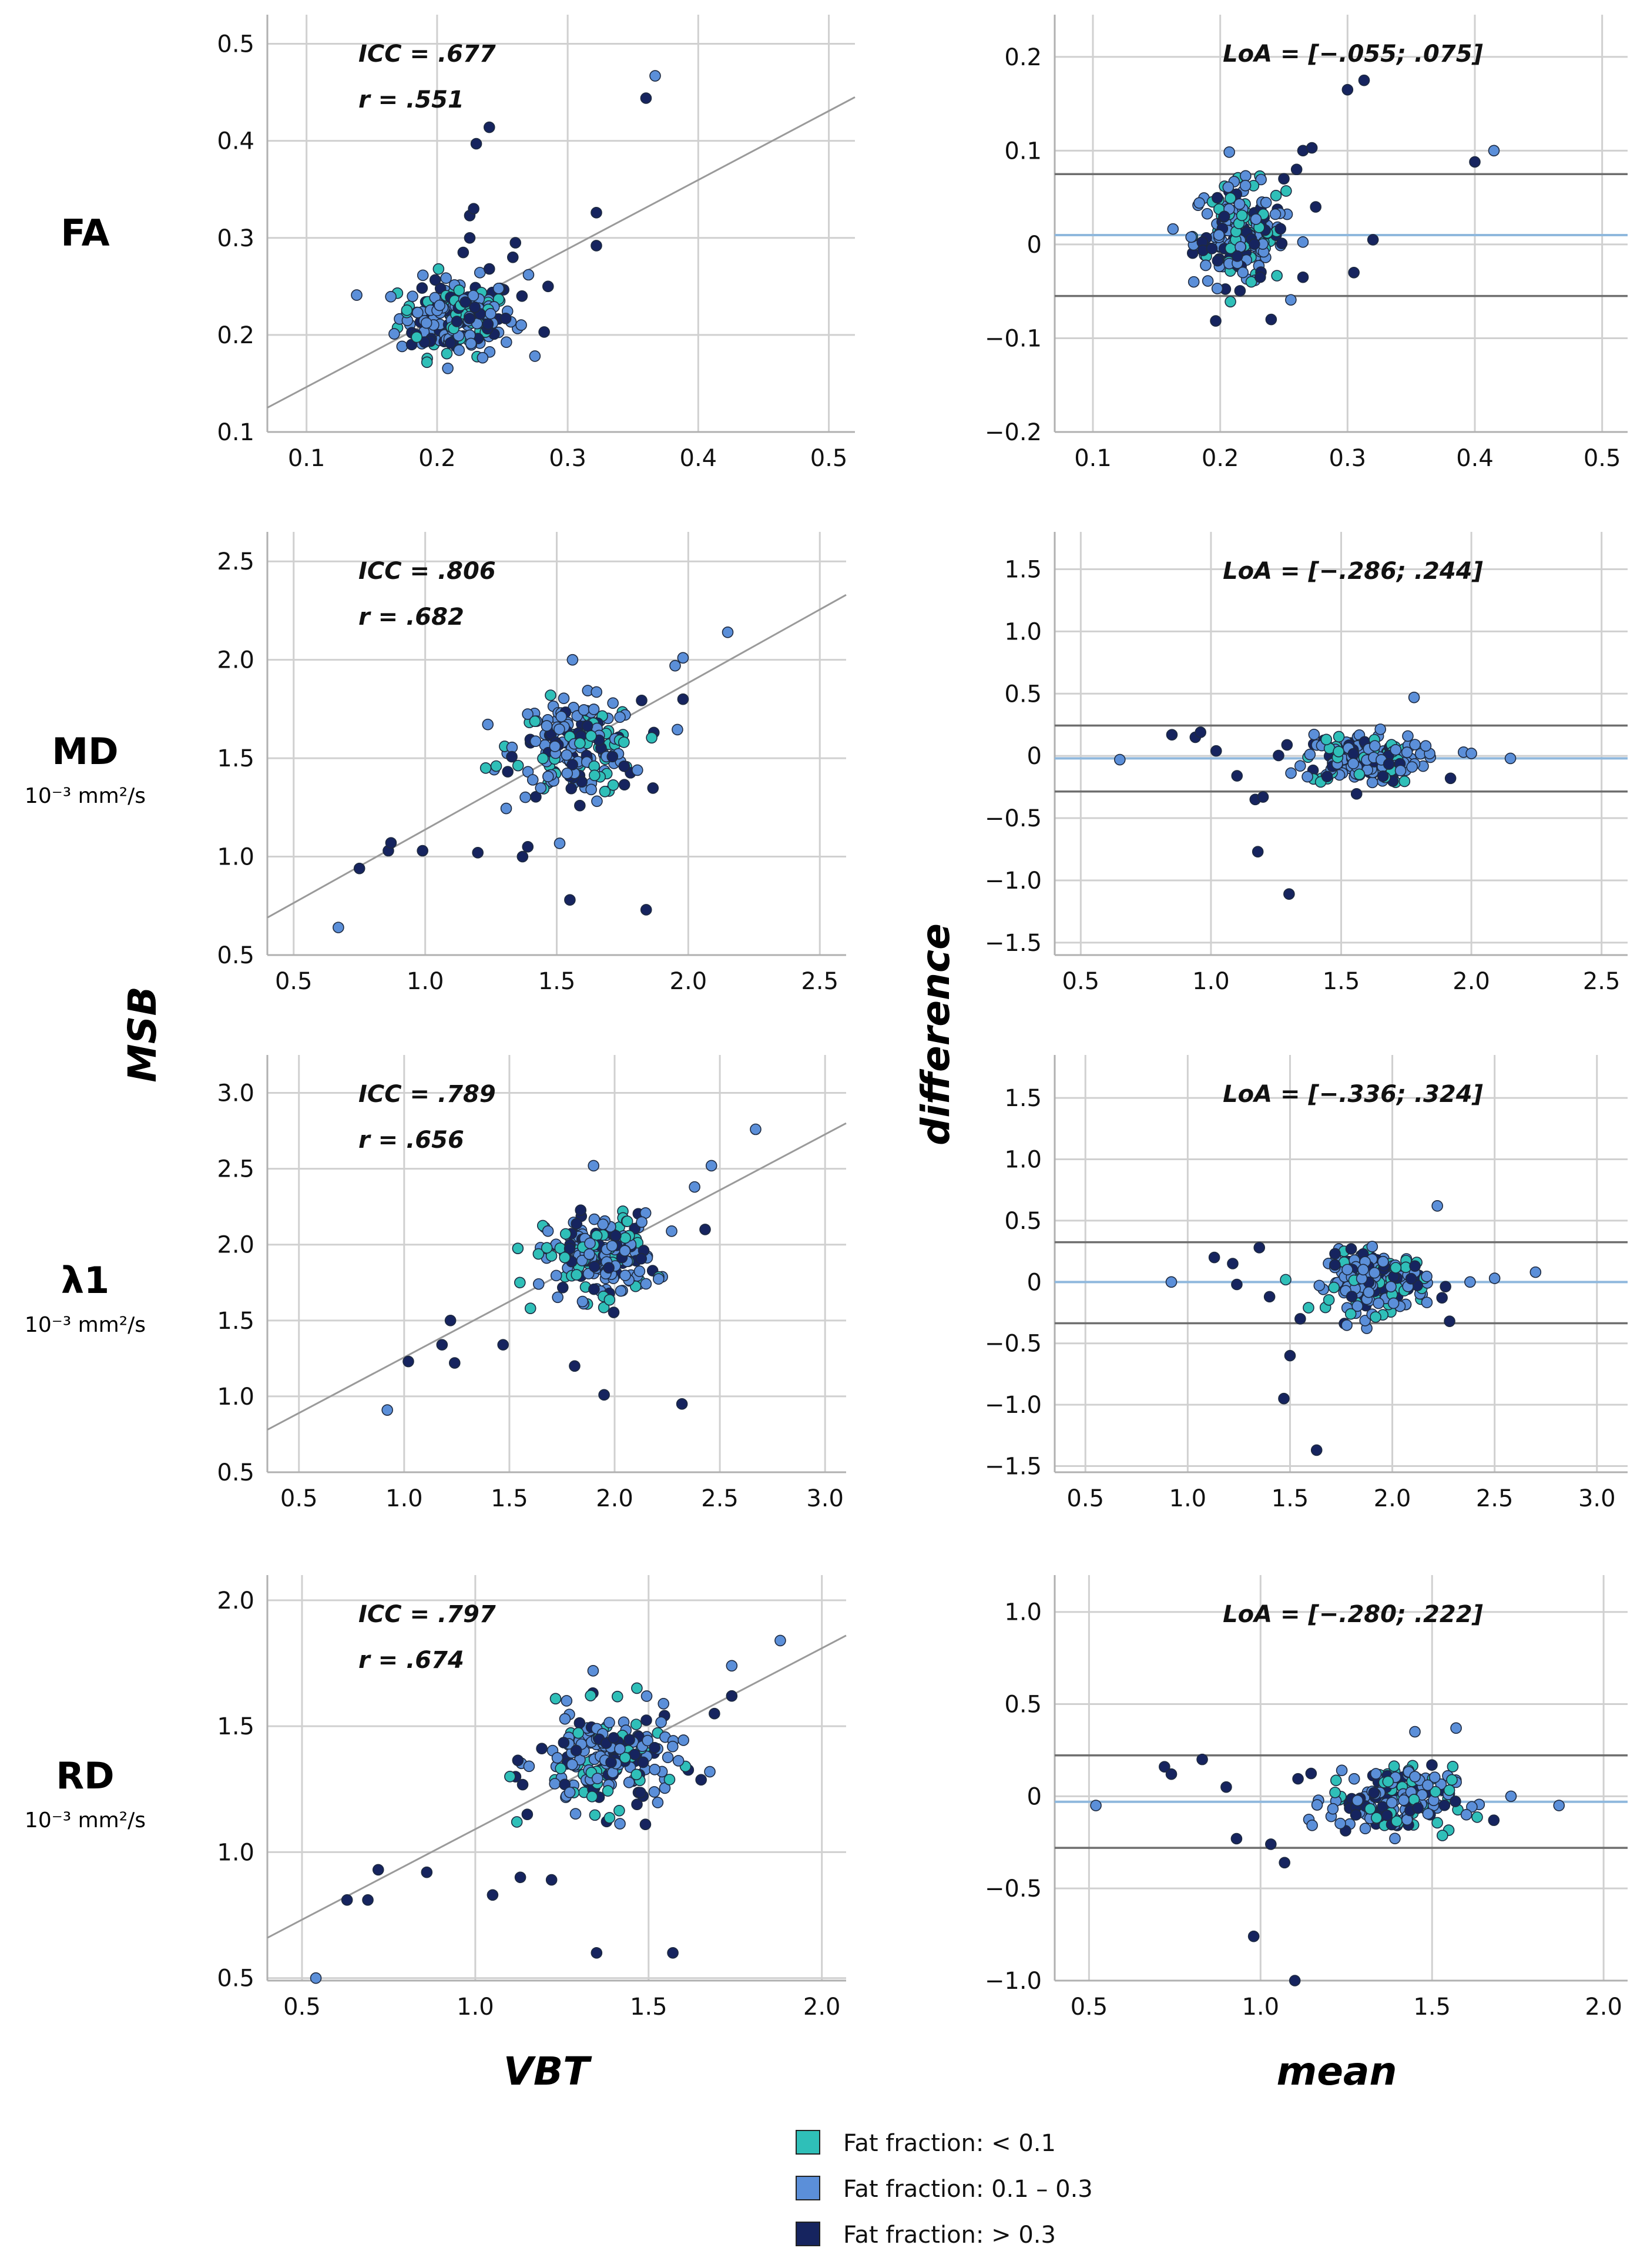 The height and width of the screenshot is (2268, 1647). Describe the element at coordinates (1602, 982) in the screenshot. I see `x-tick-label: 2.5` at that location.